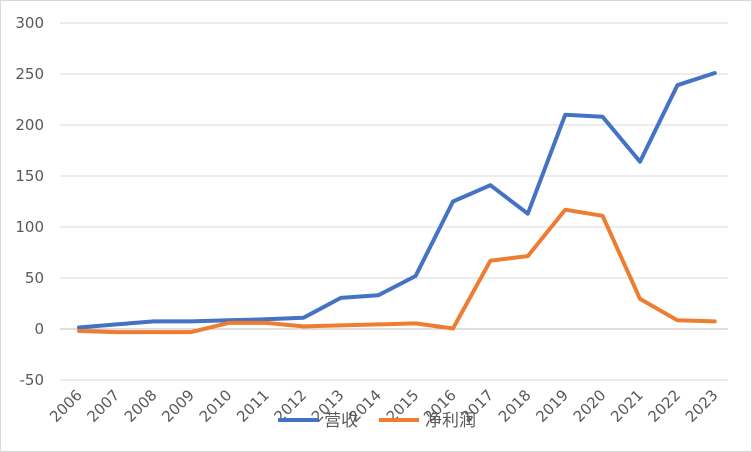 The height and width of the screenshot is (452, 752). I want to click on x-tick-label: 2018, so click(515, 406).